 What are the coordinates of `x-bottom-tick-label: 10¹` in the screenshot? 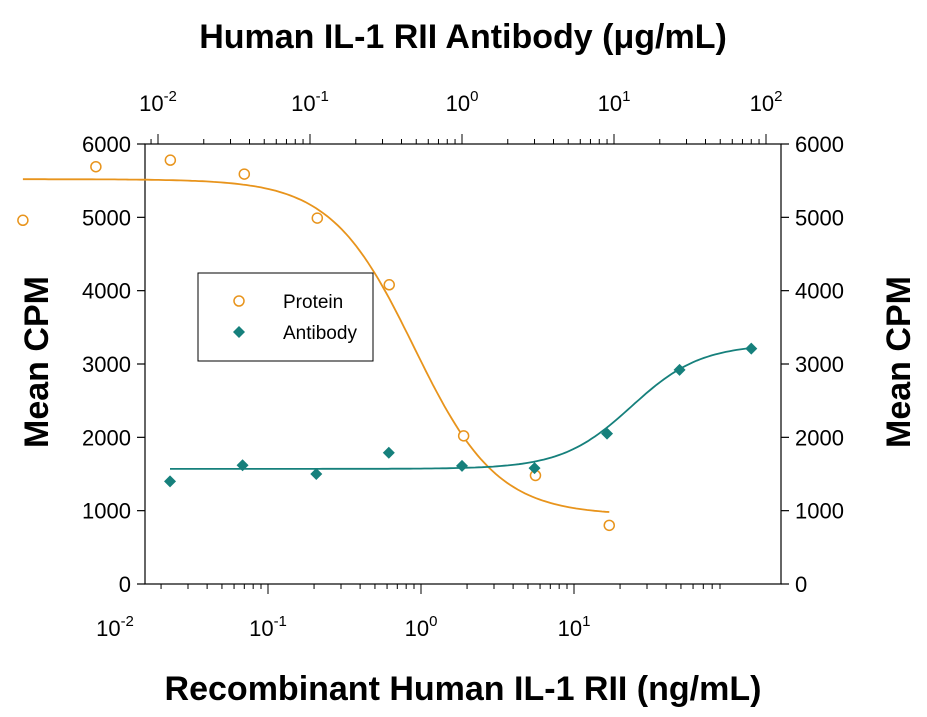 It's located at (574, 627).